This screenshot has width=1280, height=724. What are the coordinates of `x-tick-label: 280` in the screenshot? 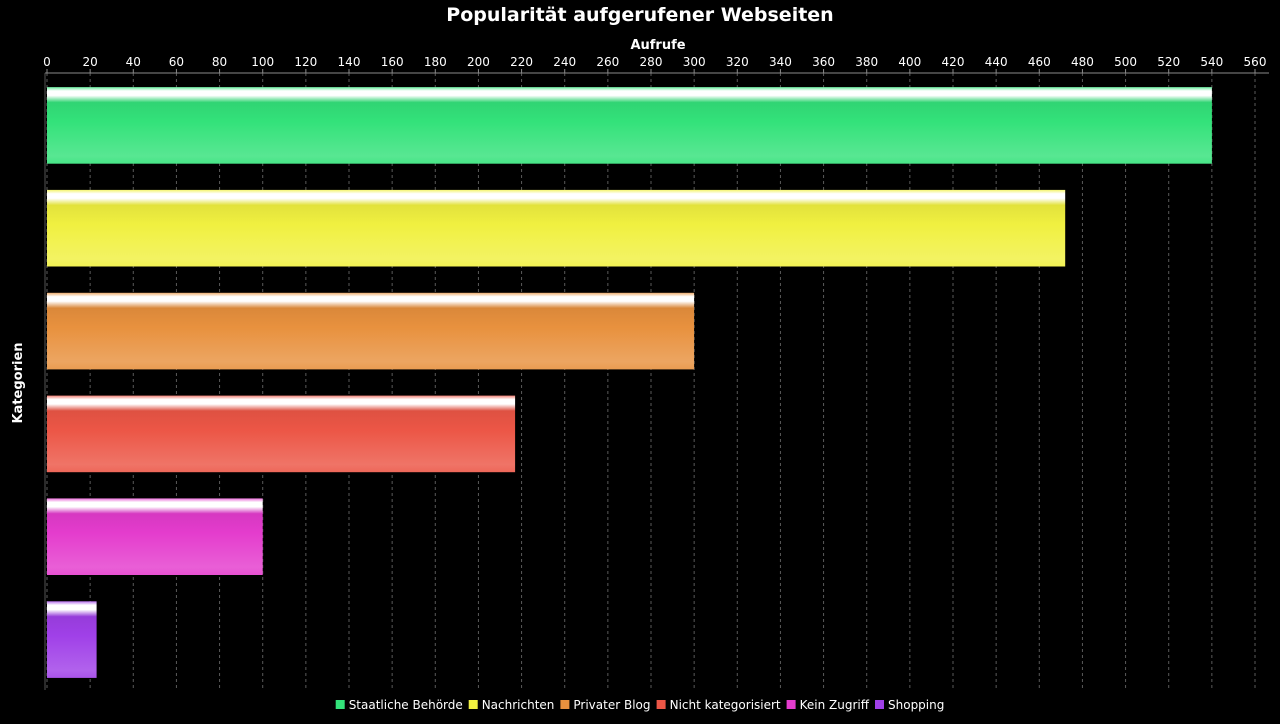 It's located at (651, 62).